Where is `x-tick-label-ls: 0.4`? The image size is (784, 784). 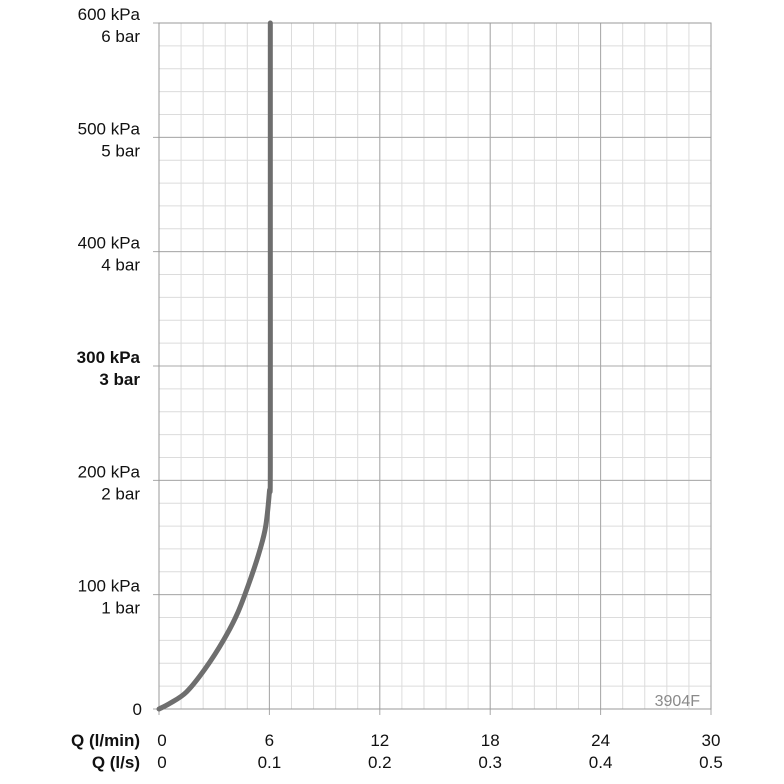
x-tick-label-ls: 0.4 is located at coordinates (601, 762).